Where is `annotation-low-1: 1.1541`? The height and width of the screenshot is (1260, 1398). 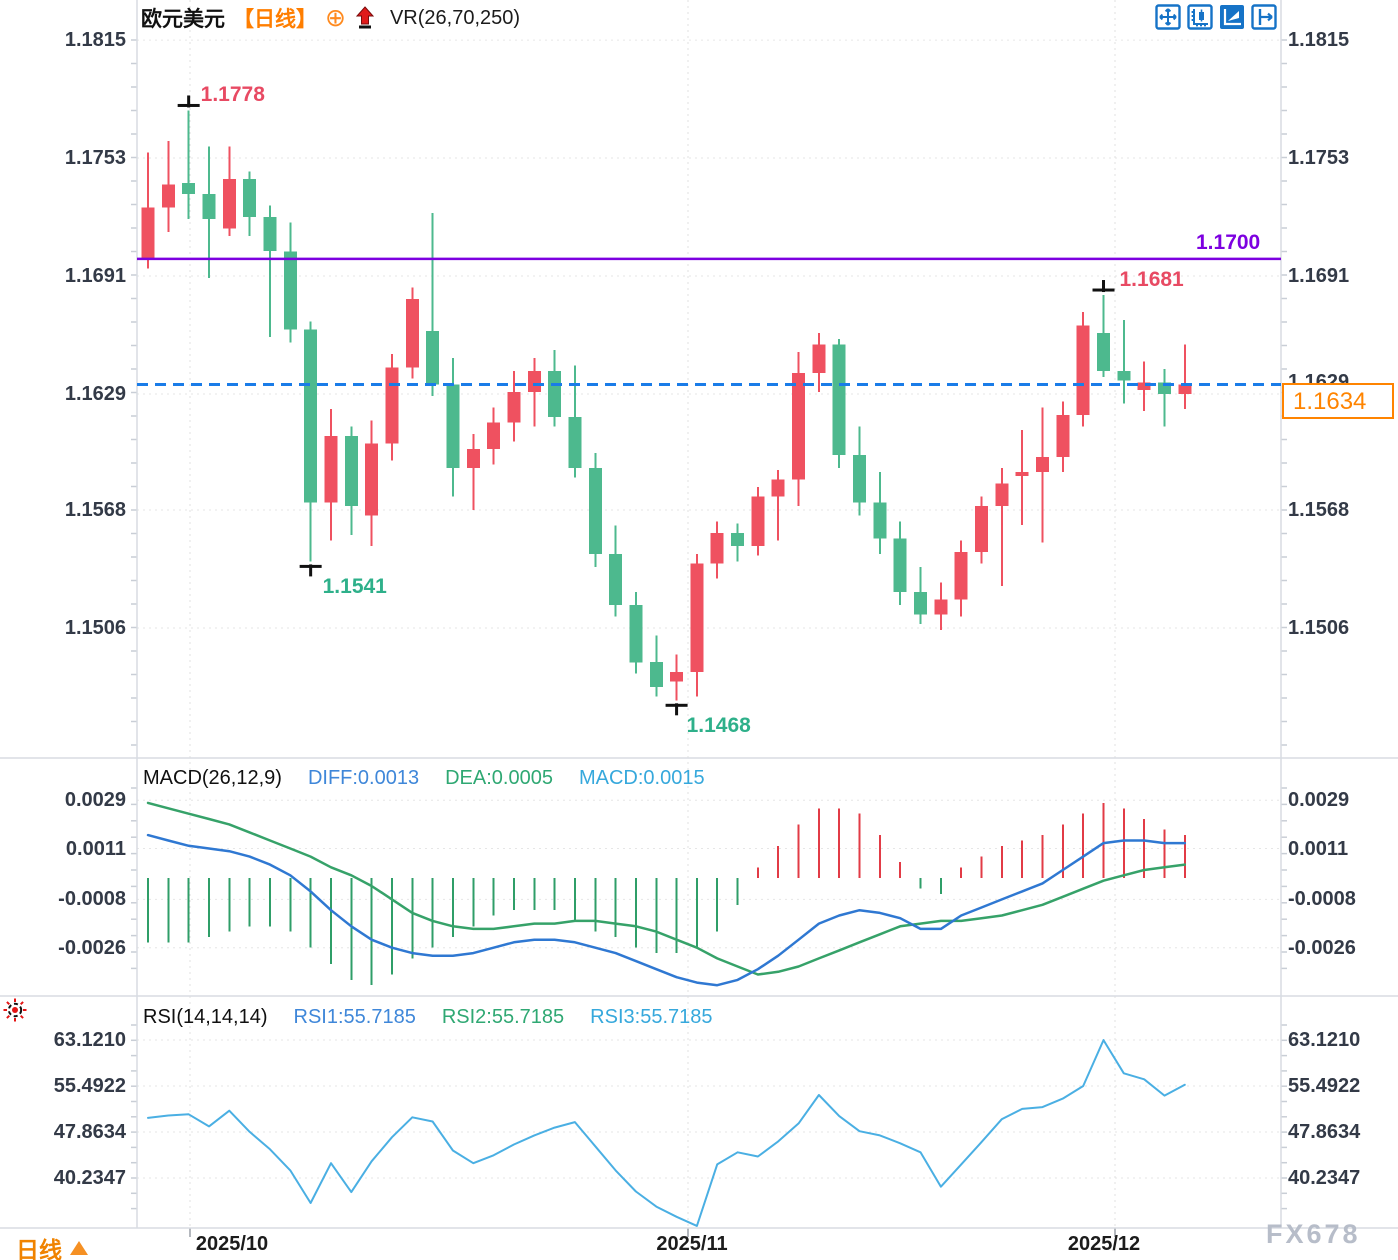 annotation-low-1: 1.1541 is located at coordinates (354, 587).